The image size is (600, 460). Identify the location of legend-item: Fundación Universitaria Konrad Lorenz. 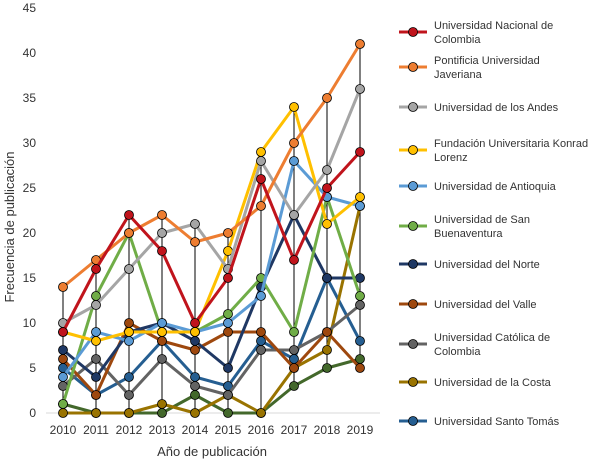
(493, 151).